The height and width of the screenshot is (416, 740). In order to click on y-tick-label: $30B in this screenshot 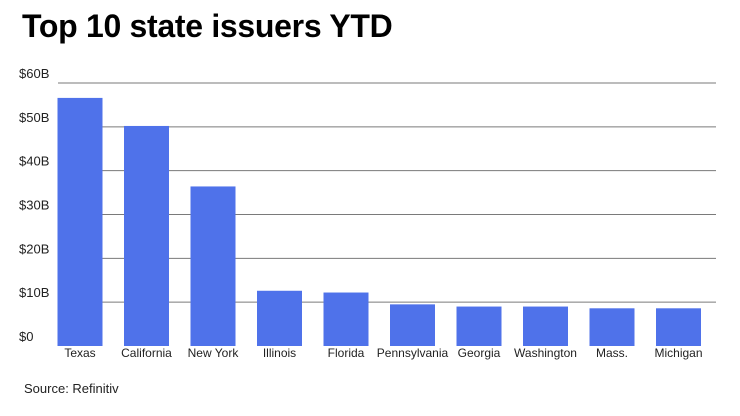, I will do `click(34, 205)`.